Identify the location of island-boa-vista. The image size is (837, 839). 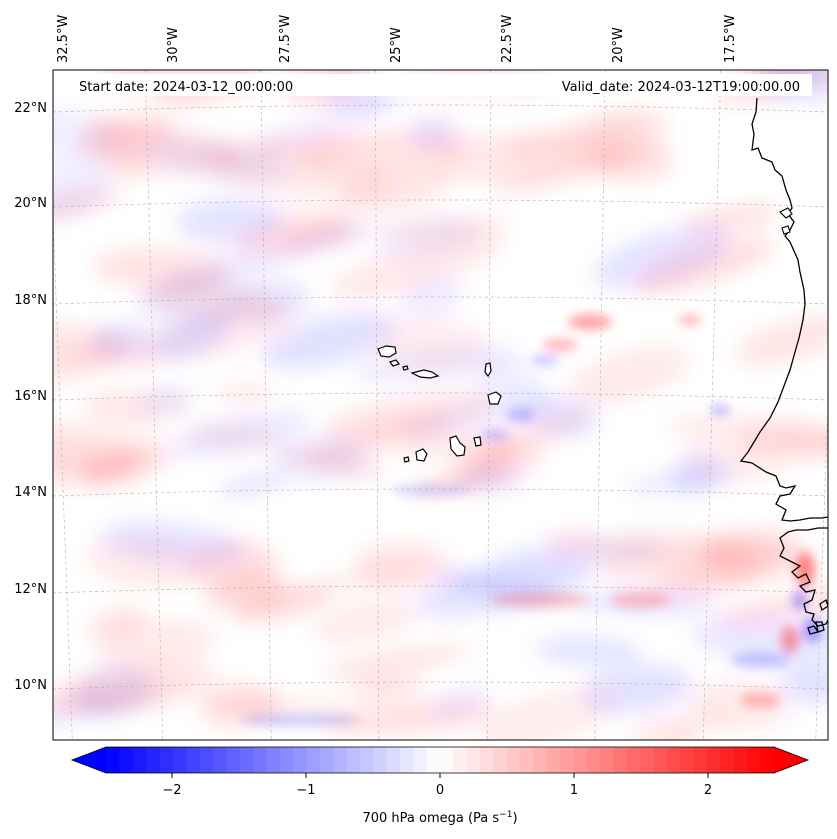
(494, 398).